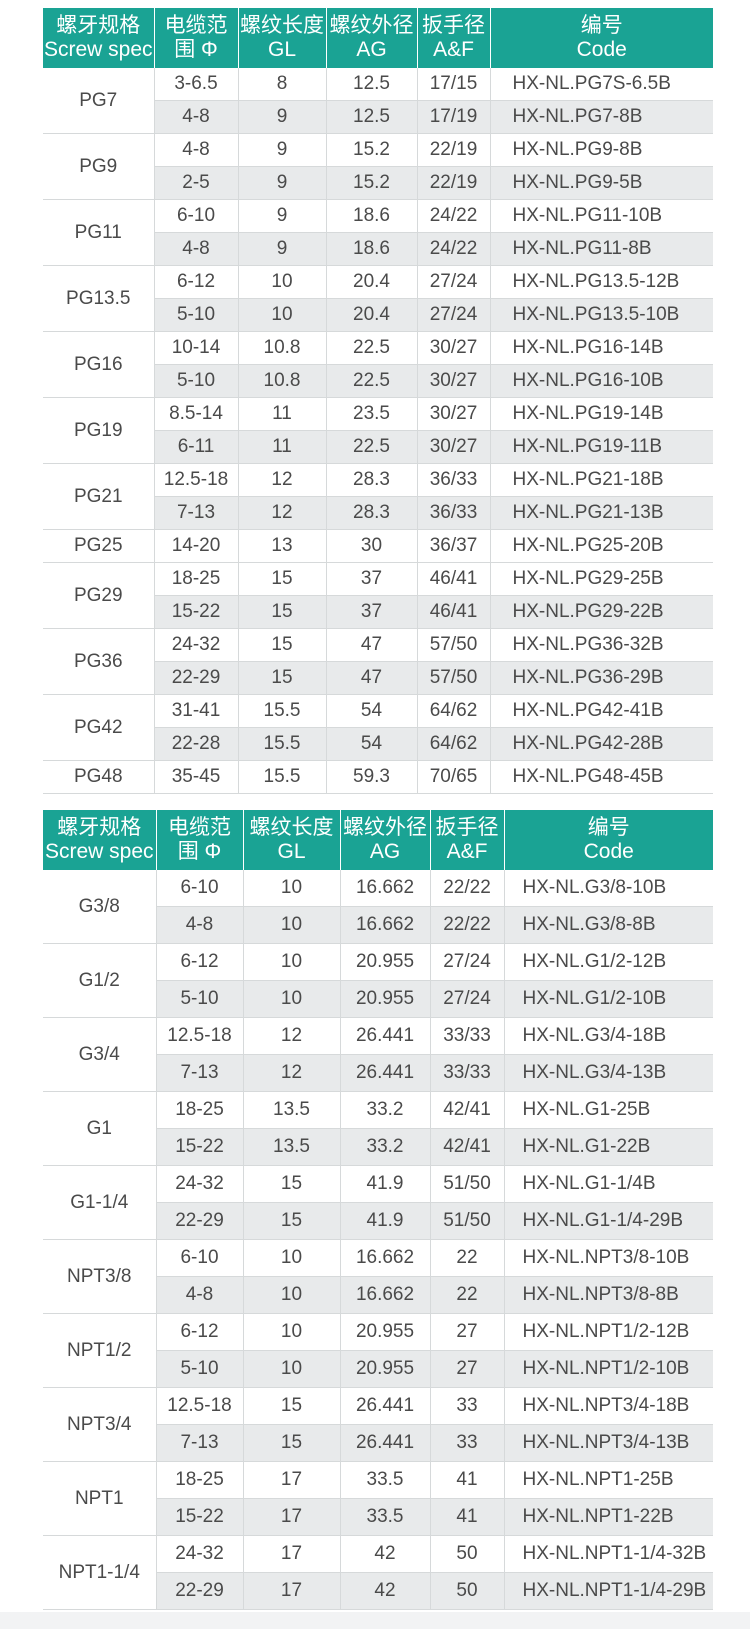  I want to click on table-row: 5-10 10 20.955 27/24 HX-NL.G1/2-10B, so click(378, 999).